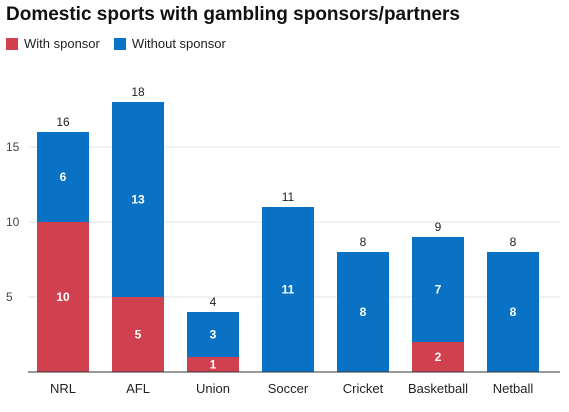 This screenshot has width=569, height=412. I want to click on data-label: 3, so click(213, 335).